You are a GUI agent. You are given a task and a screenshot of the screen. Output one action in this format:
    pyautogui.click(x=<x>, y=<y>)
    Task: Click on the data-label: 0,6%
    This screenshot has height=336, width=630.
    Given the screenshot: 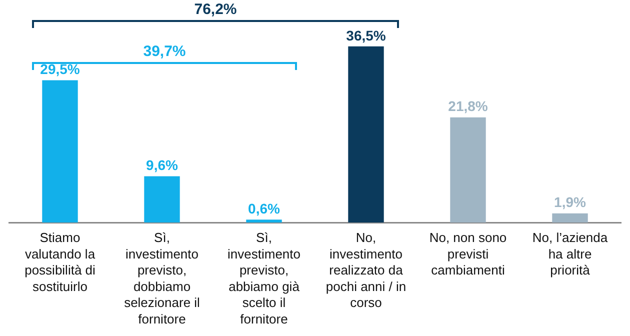 What is the action you would take?
    pyautogui.click(x=264, y=208)
    